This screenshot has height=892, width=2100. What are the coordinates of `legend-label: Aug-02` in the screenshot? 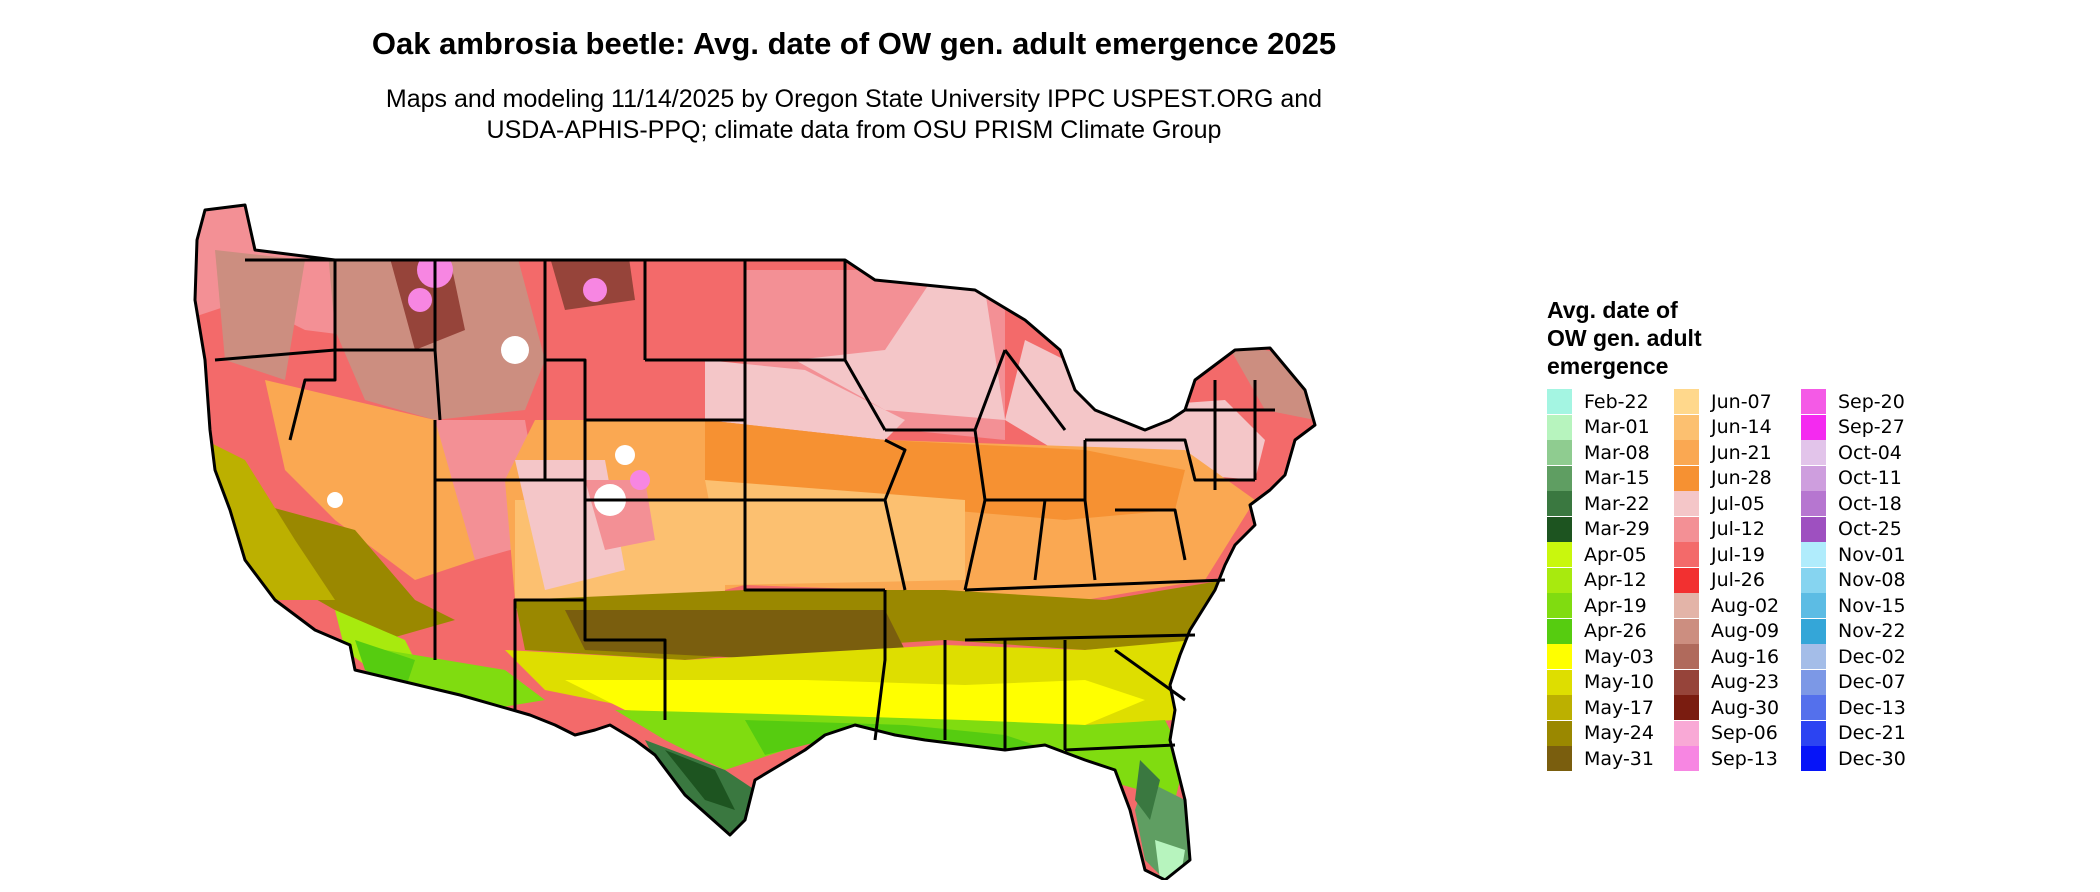 It's located at (1745, 605).